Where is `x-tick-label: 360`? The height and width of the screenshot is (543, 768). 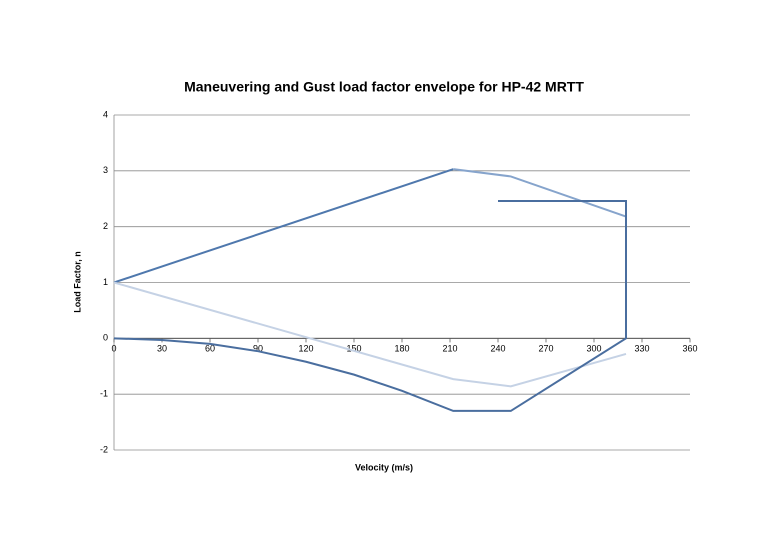 x-tick-label: 360 is located at coordinates (689, 349).